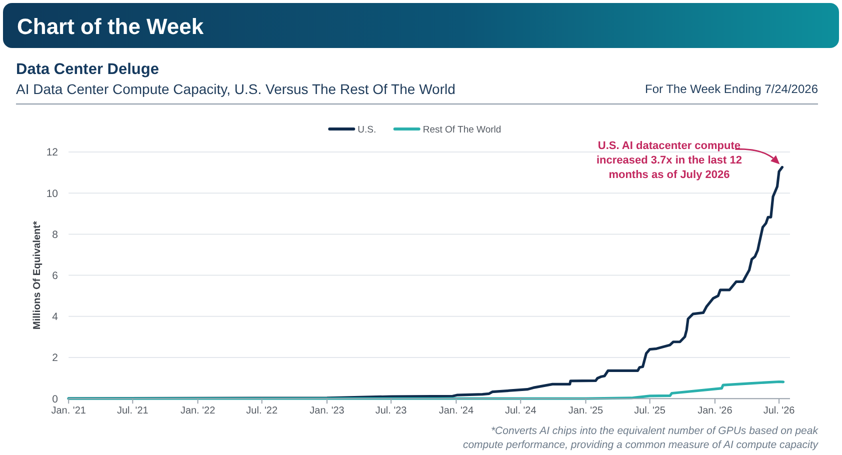 The width and height of the screenshot is (842, 455). What do you see at coordinates (367, 130) in the screenshot?
I see `legend-label: U.S.` at bounding box center [367, 130].